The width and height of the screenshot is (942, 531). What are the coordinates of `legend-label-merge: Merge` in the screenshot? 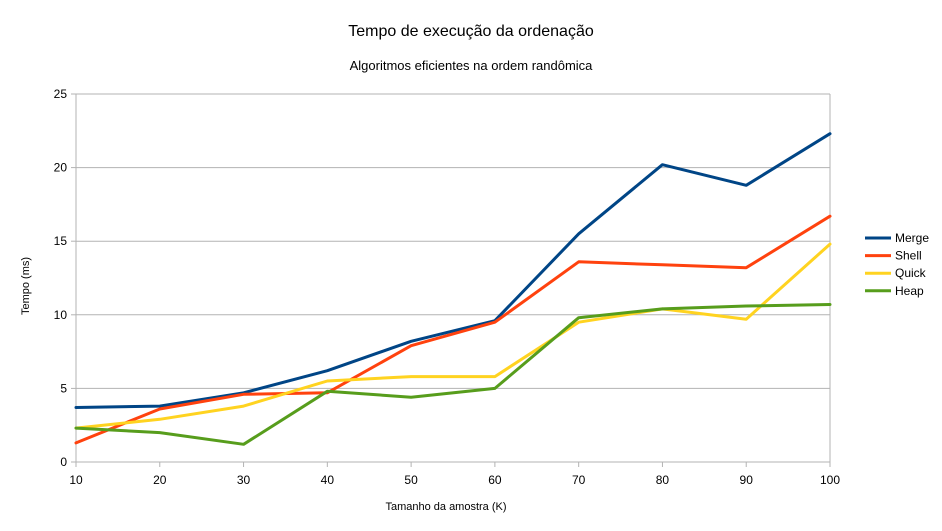 It's located at (912, 238).